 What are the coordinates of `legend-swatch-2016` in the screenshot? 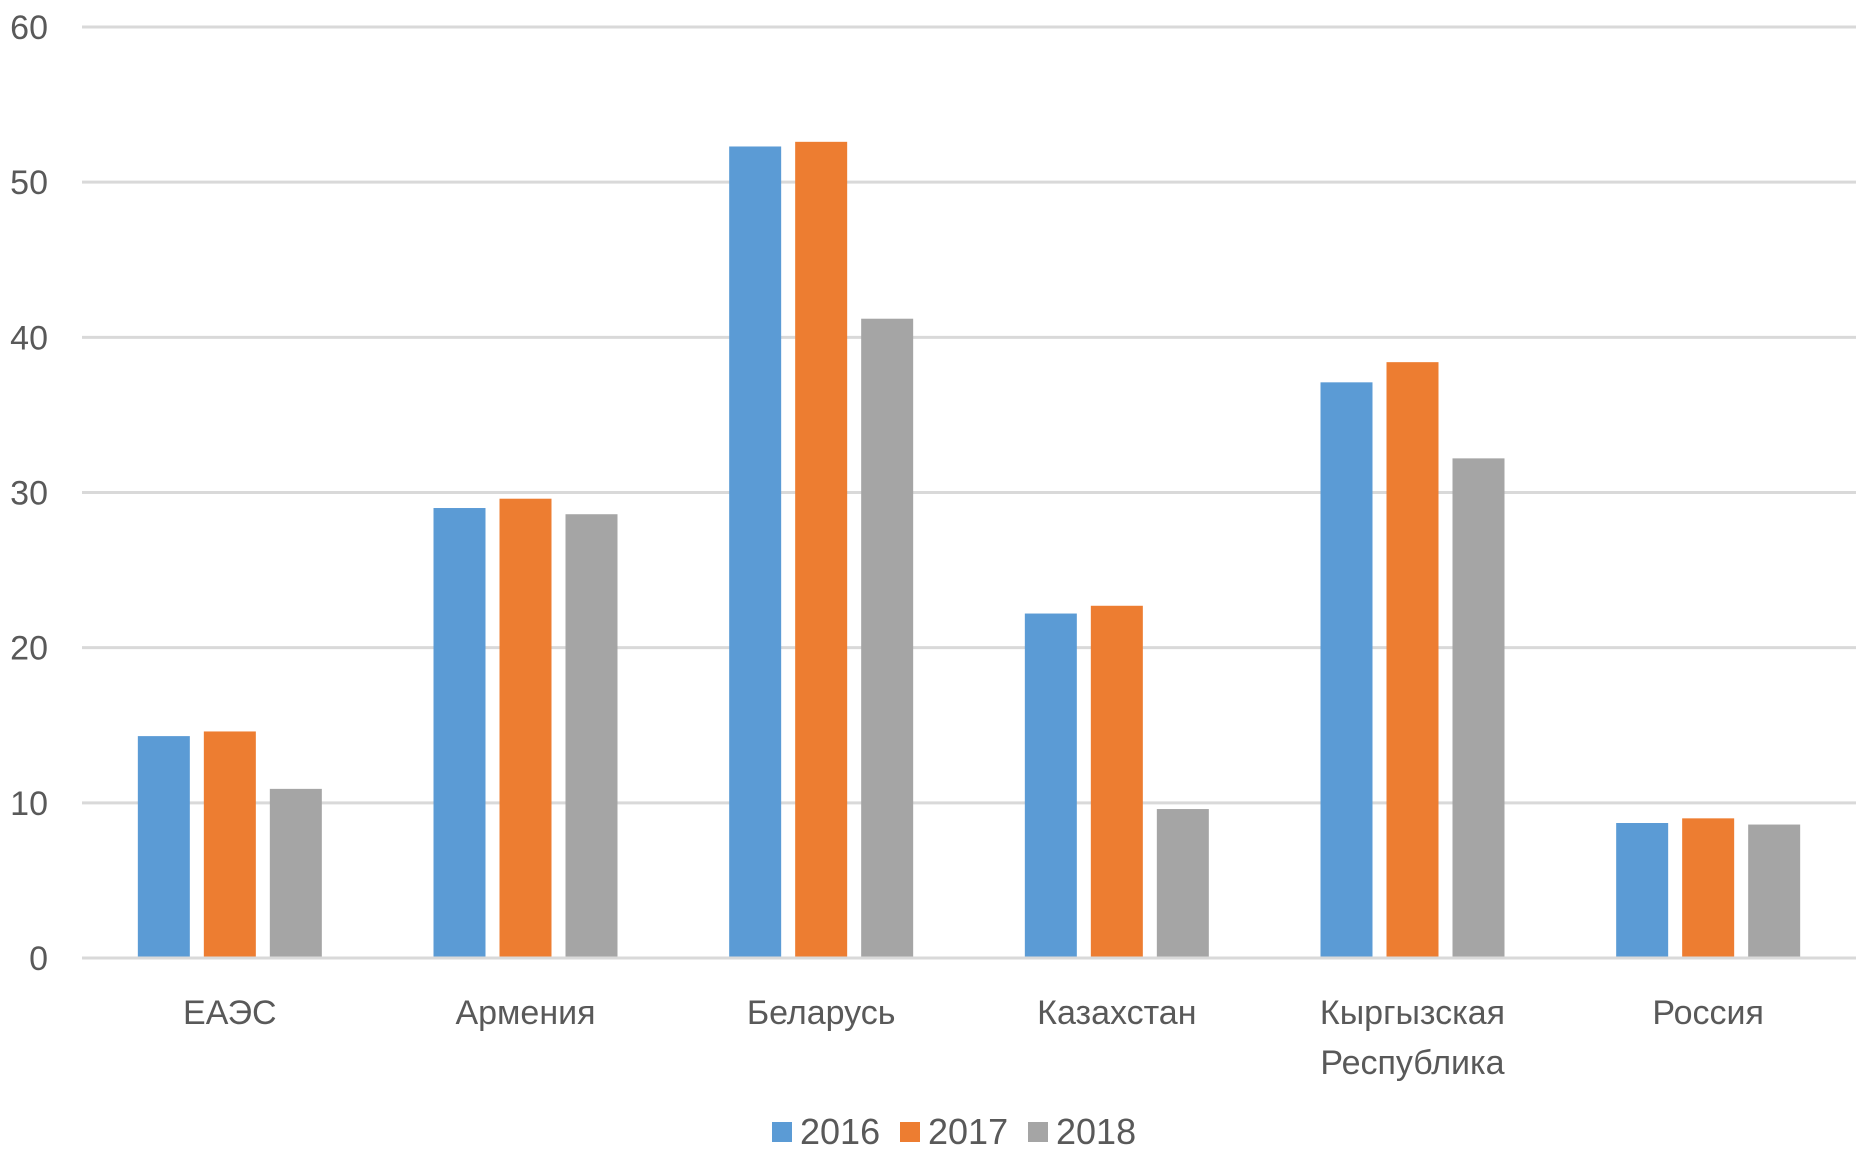 It's located at (782, 1132).